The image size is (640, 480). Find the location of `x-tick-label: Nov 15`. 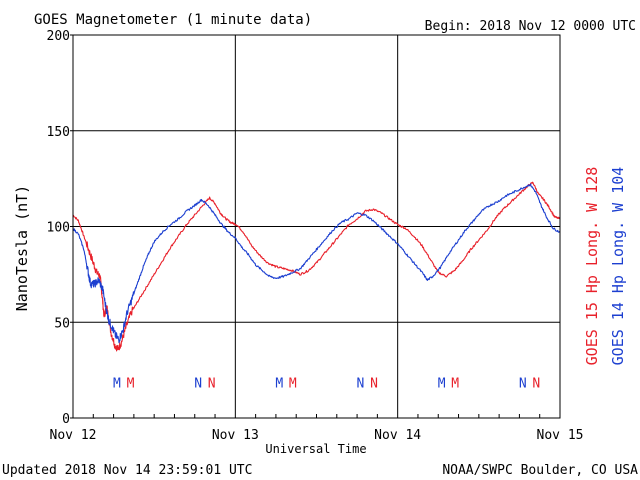

x-tick-label: Nov 15 is located at coordinates (560, 435).